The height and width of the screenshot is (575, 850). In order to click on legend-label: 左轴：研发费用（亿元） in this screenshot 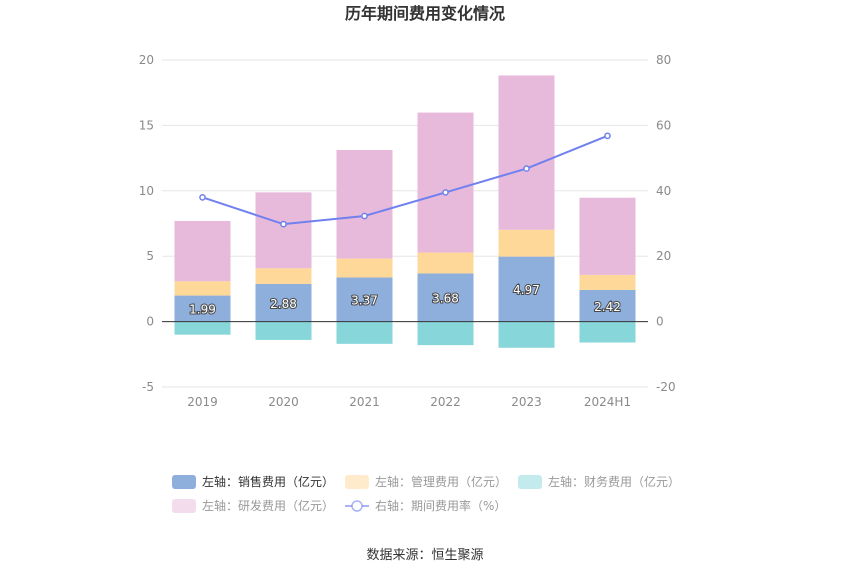, I will do `click(268, 505)`.